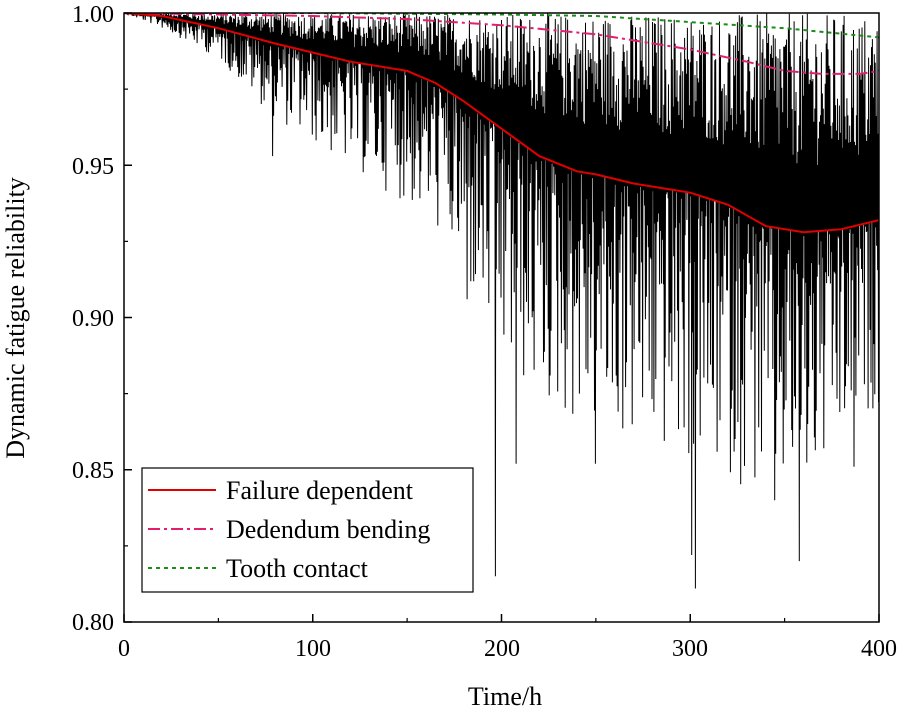 The width and height of the screenshot is (905, 715). I want to click on x-tick-label-300: 300, so click(690, 649).